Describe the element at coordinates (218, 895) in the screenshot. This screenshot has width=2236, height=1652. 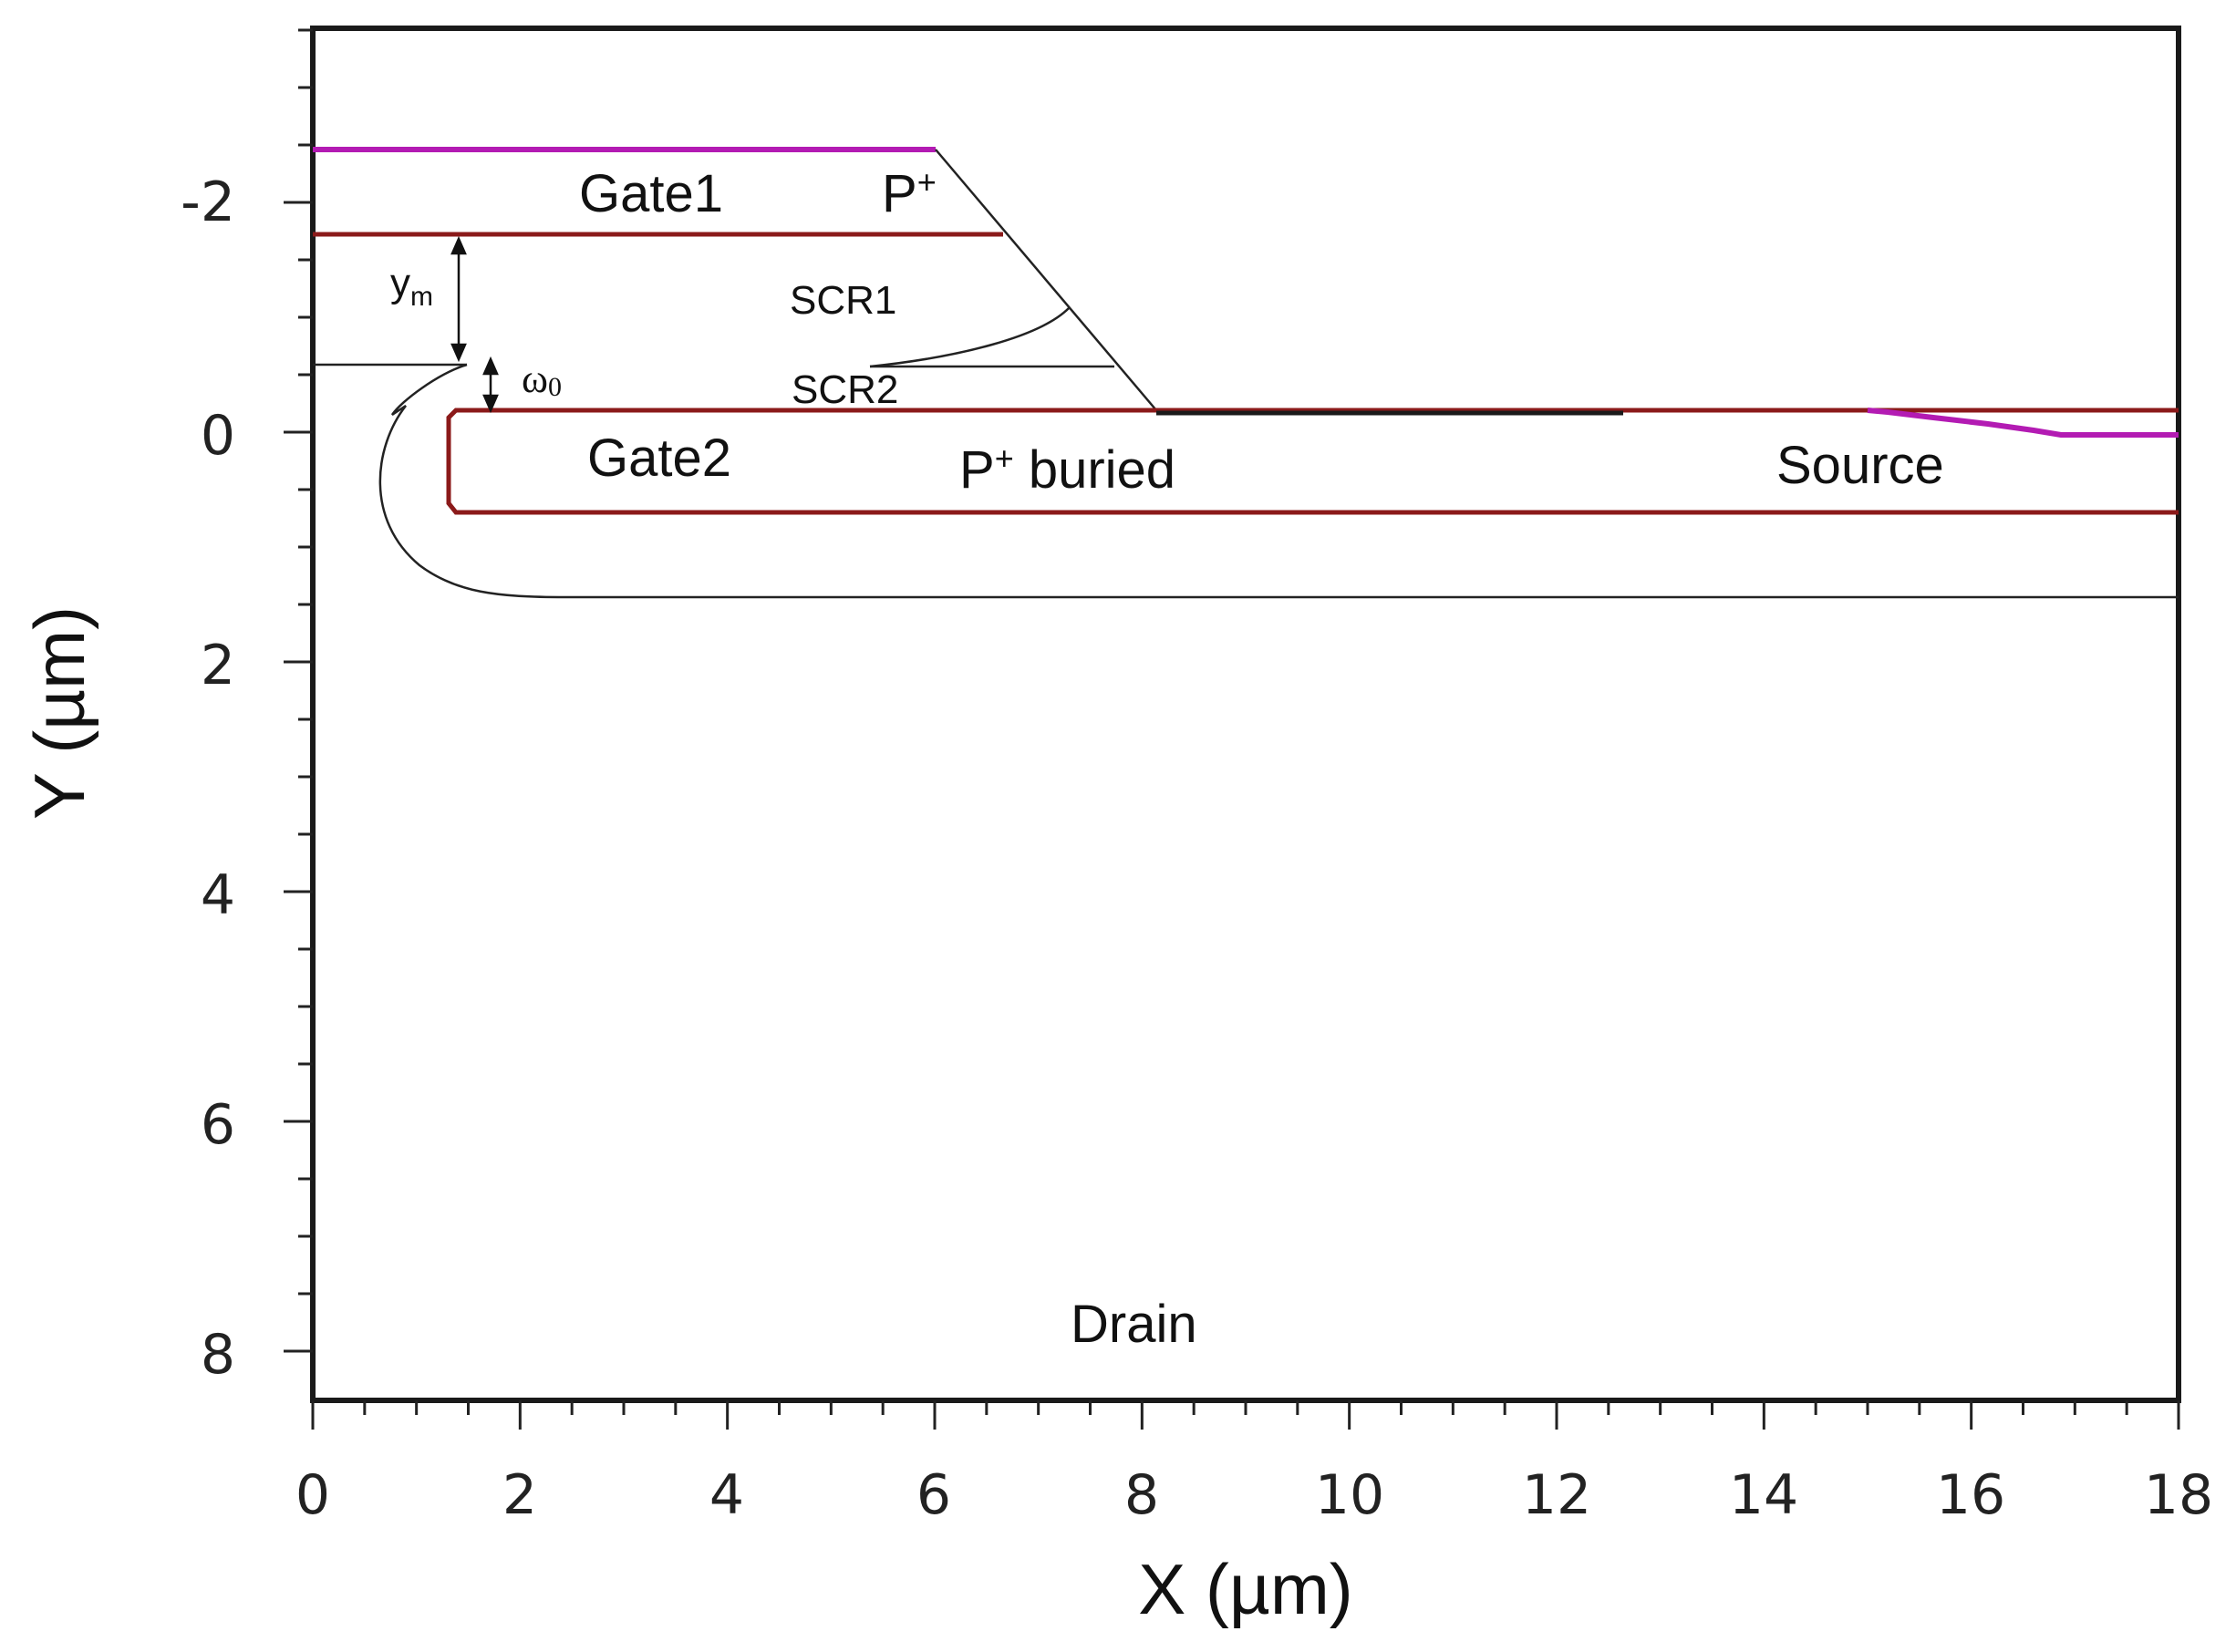
I see `y-tick-label: 4` at that location.